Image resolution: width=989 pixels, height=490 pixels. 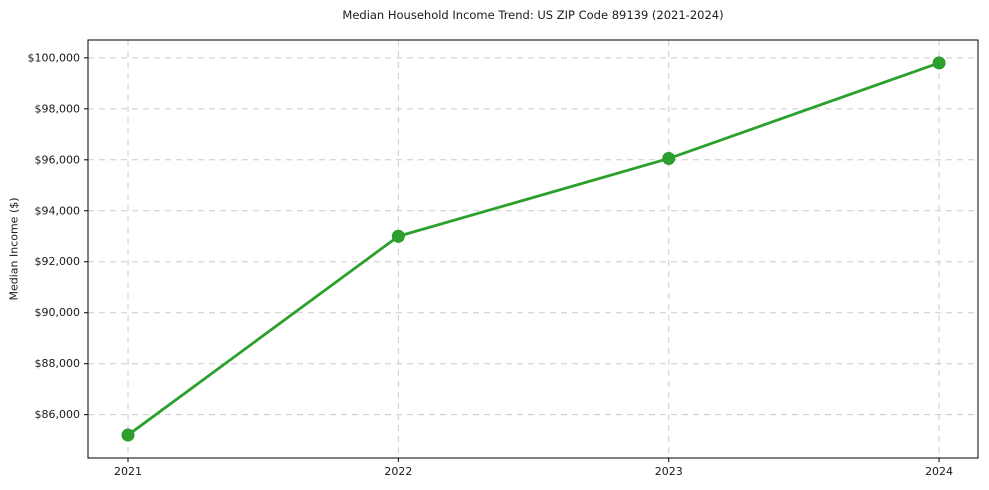 I want to click on y-tick-label: $94,000, so click(x=58, y=210).